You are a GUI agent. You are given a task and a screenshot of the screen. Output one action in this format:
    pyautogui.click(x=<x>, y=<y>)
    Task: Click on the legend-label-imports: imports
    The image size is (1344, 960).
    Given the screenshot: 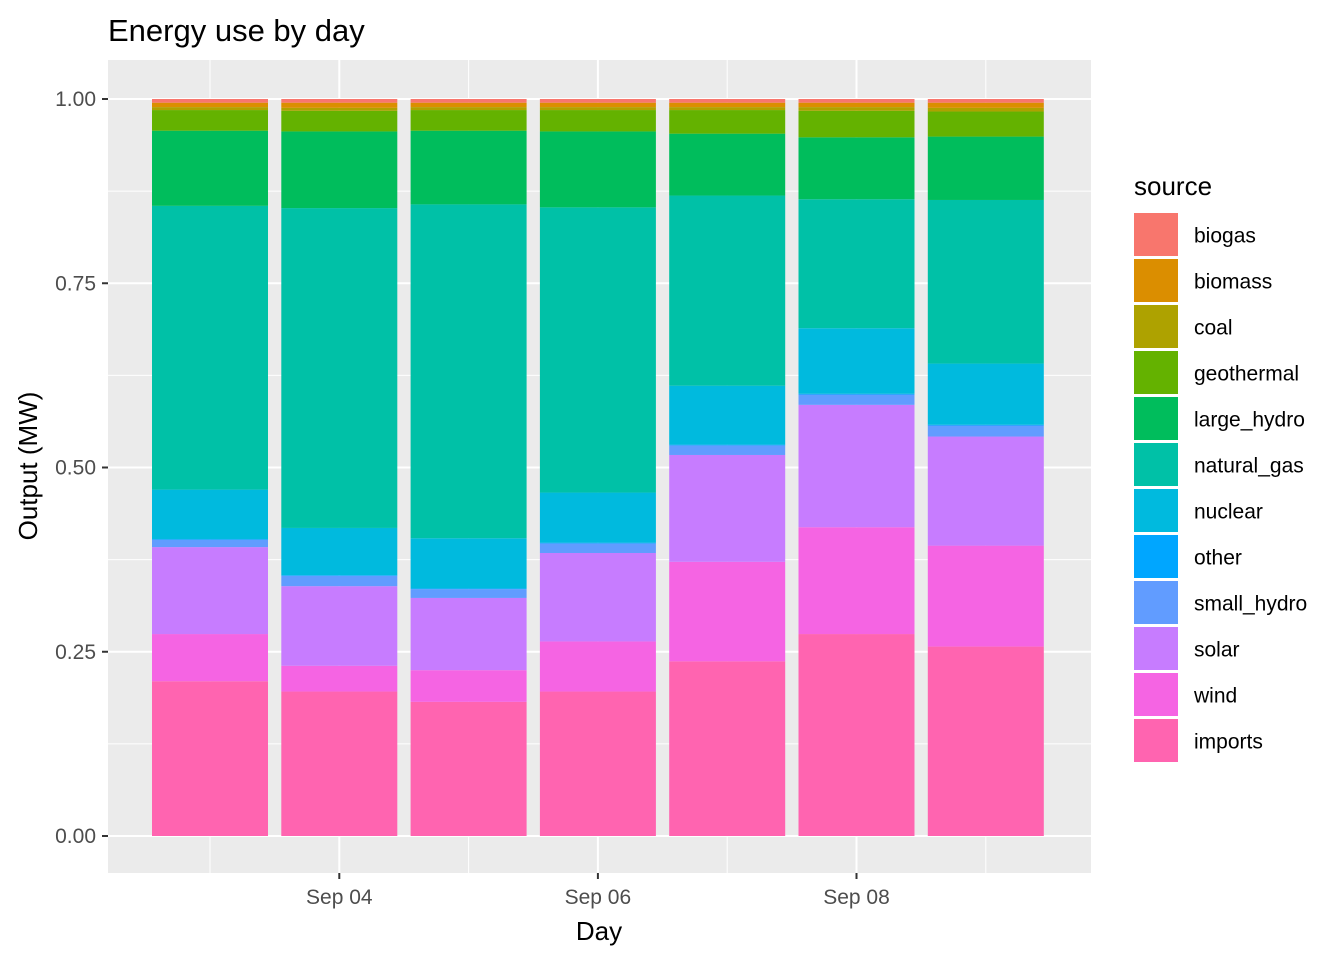 What is the action you would take?
    pyautogui.click(x=1228, y=742)
    